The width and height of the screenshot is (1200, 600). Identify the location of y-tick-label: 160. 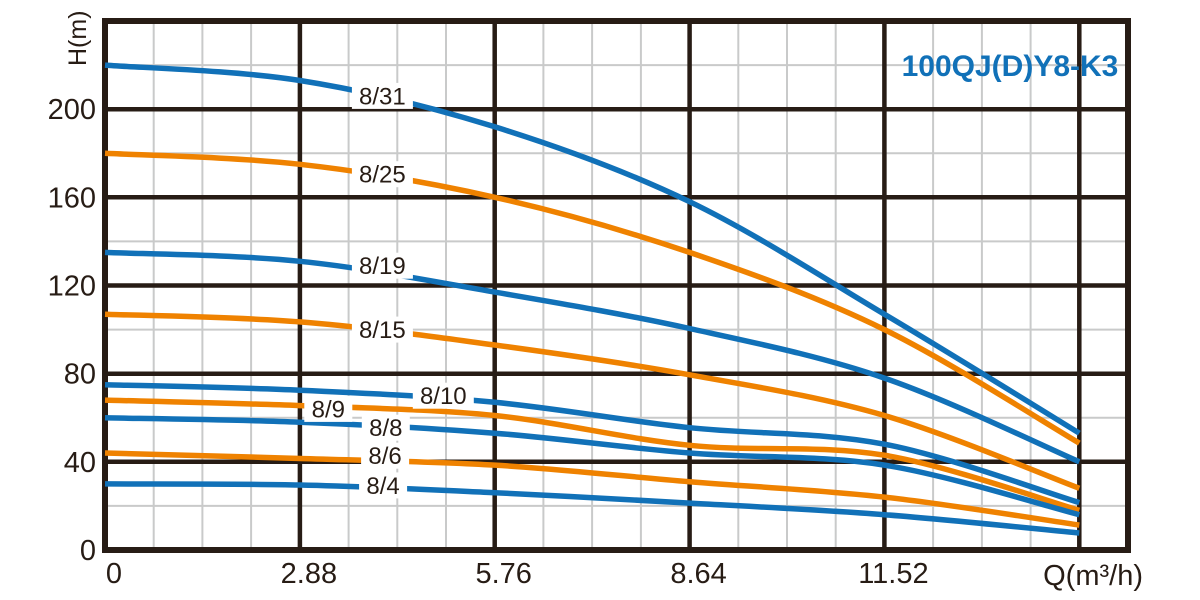
(72, 198).